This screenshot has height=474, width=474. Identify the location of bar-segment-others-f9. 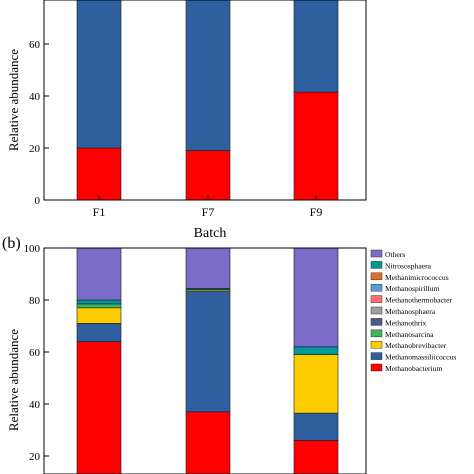
(316, 297).